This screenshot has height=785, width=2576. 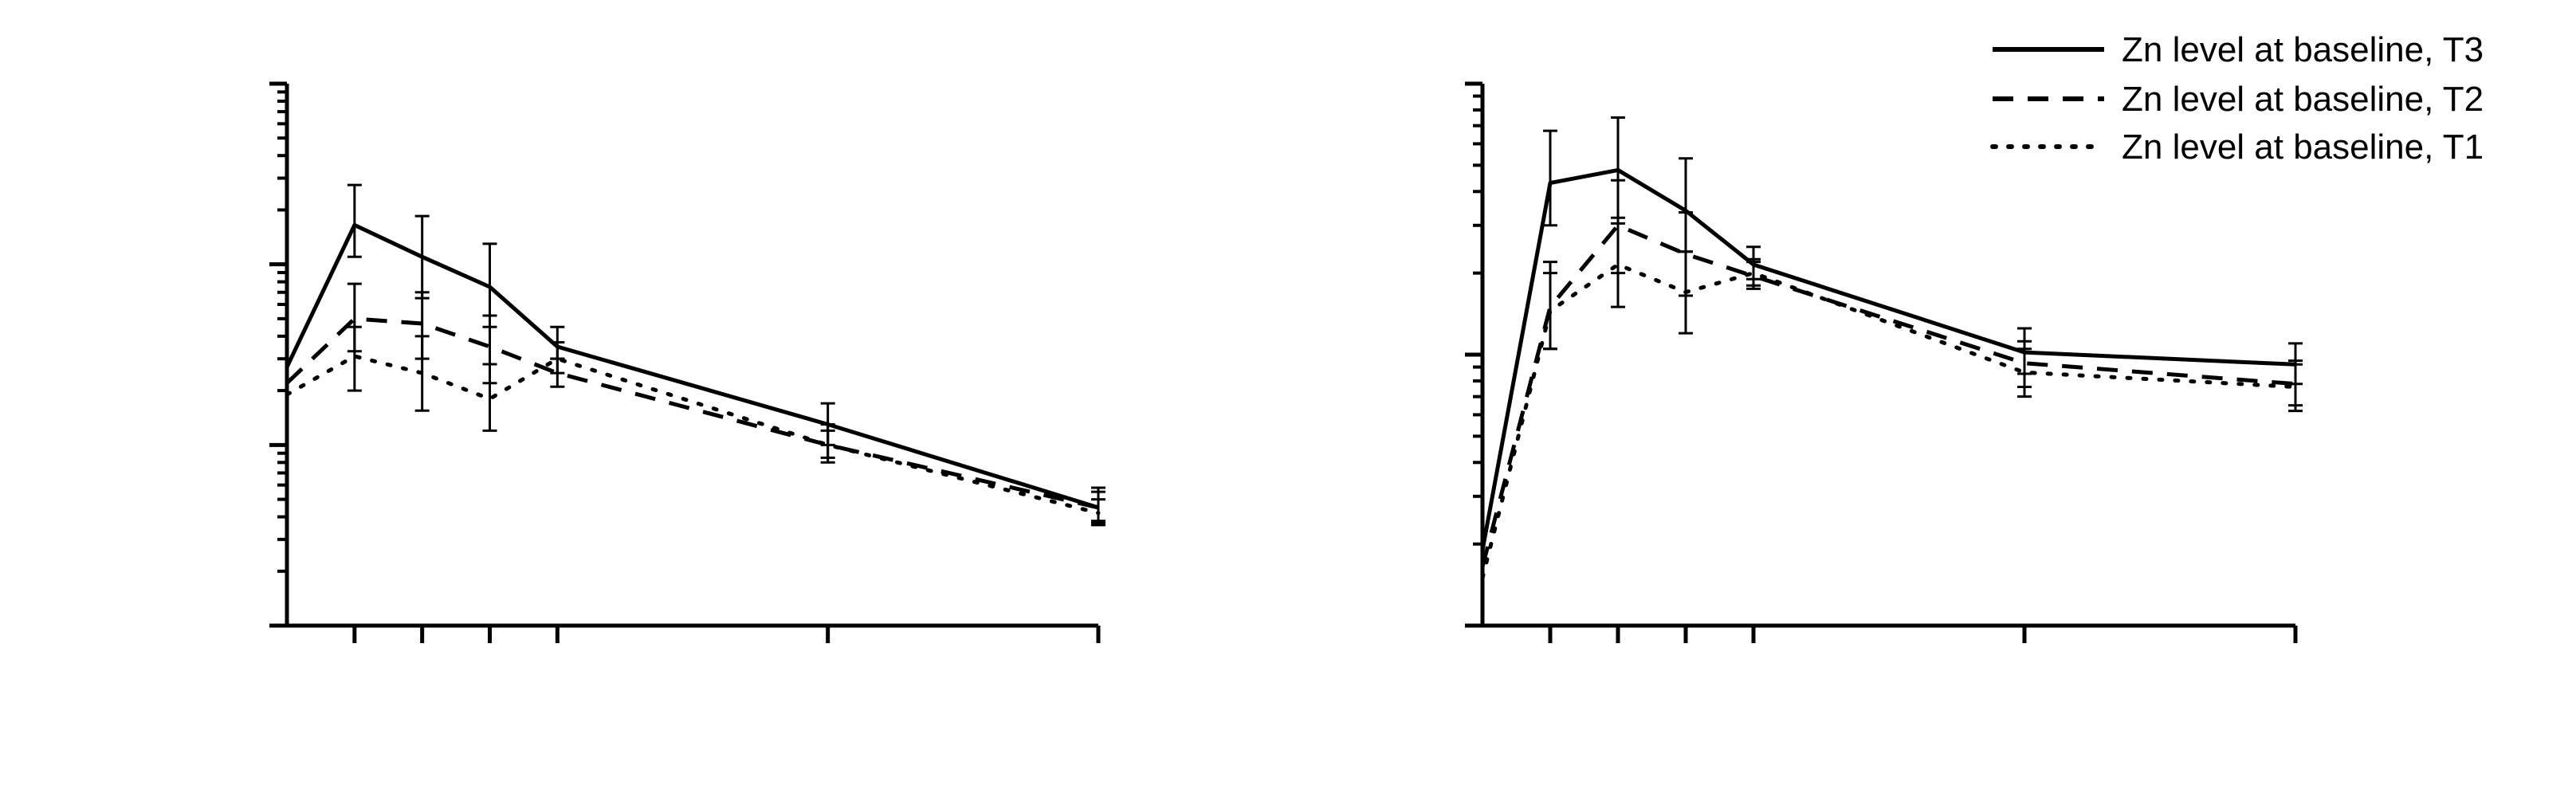 What do you see at coordinates (693, 435) in the screenshot?
I see `series-line-igm-dotted` at bounding box center [693, 435].